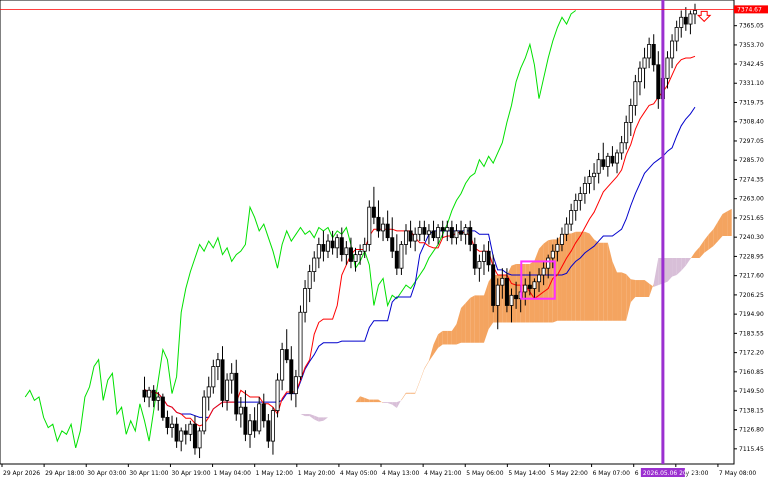 This screenshot has height=480, width=768. Describe the element at coordinates (569, 473) in the screenshot. I see `x-tick-label: 5 May 22:00` at that location.